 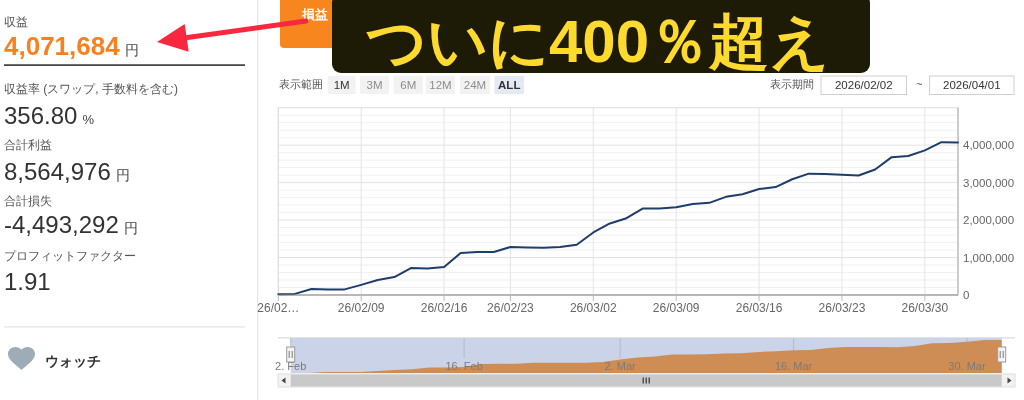 I want to click on text: 表示範囲, so click(x=301, y=84).